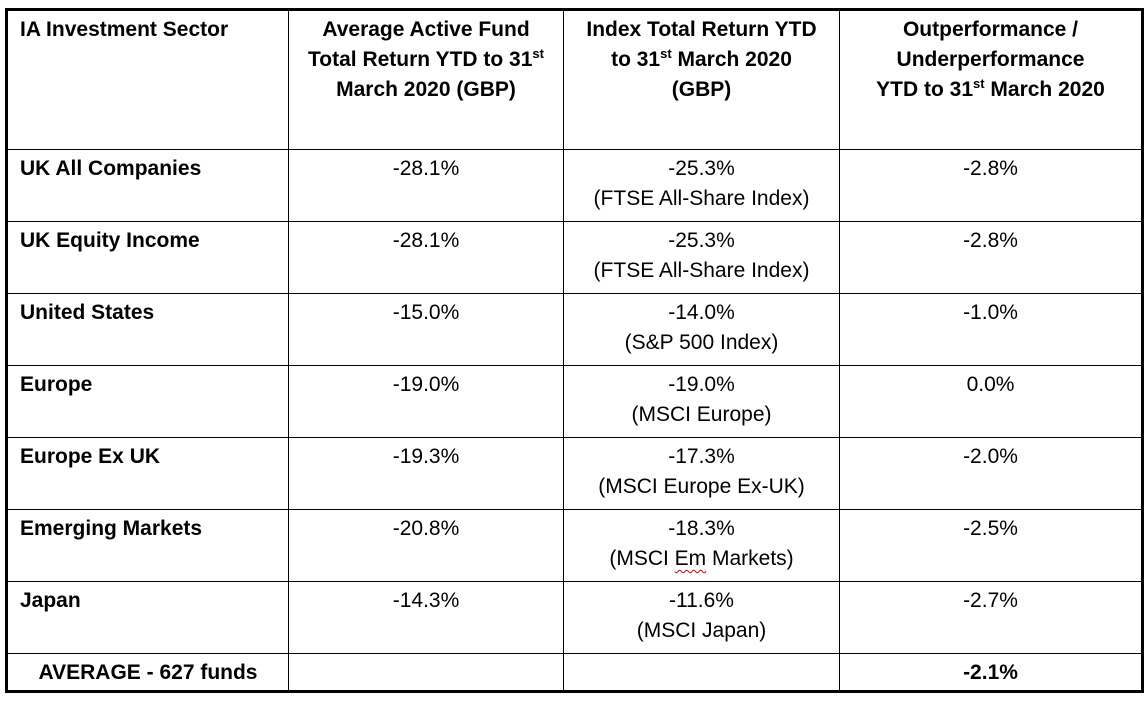 This screenshot has height=705, width=1148. I want to click on sector-cell: Europe, so click(147, 401).